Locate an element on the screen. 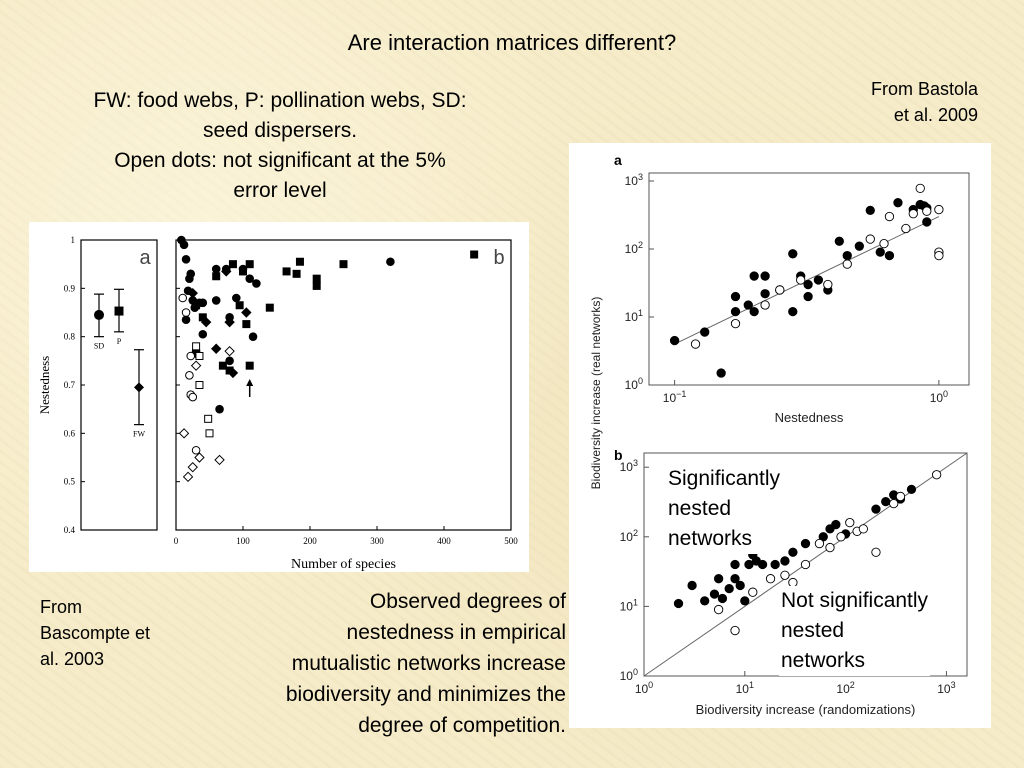  source-bascompte-line: From is located at coordinates (61, 607).